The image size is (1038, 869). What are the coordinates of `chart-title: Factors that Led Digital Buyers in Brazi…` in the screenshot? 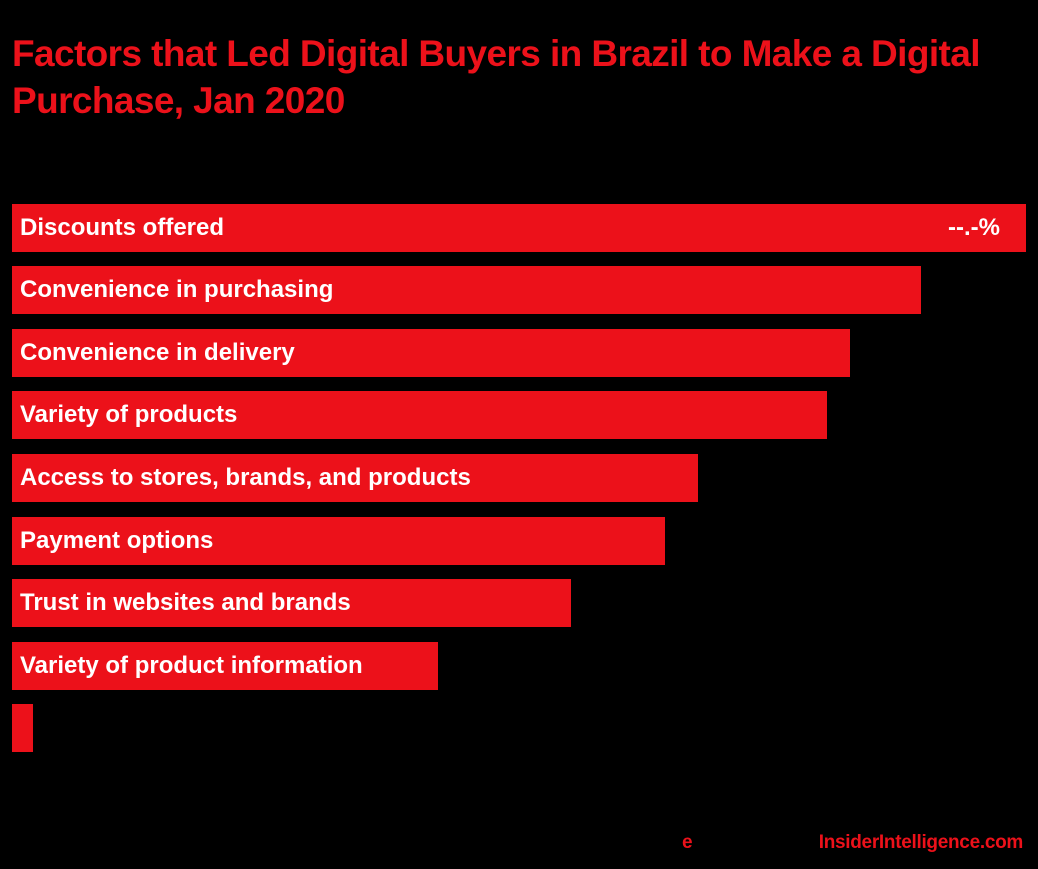 It's located at (496, 77).